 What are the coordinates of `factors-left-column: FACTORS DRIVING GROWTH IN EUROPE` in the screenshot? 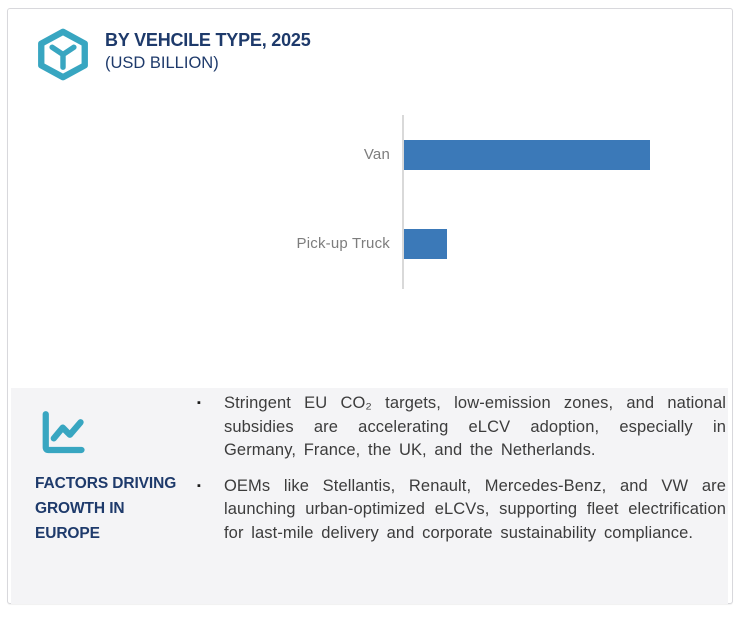 It's located at (114, 477).